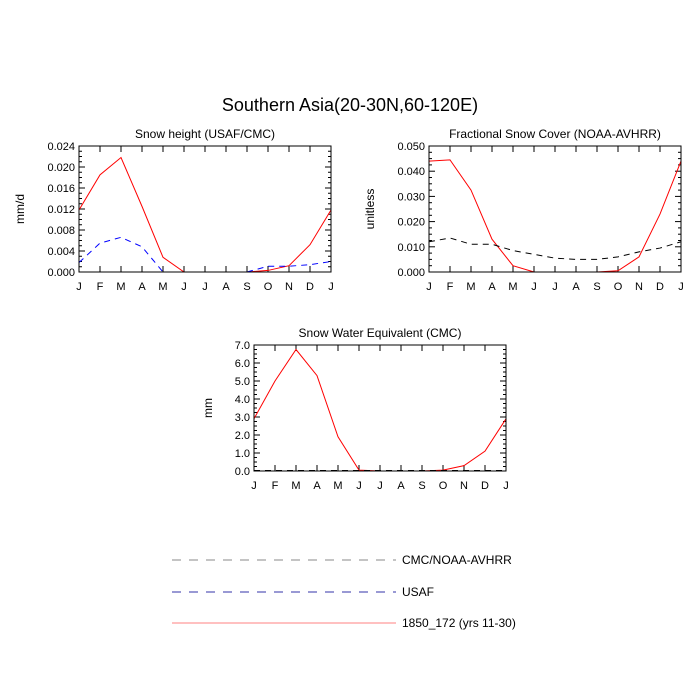  What do you see at coordinates (411, 147) in the screenshot?
I see `y-tick-label: 0.050` at bounding box center [411, 147].